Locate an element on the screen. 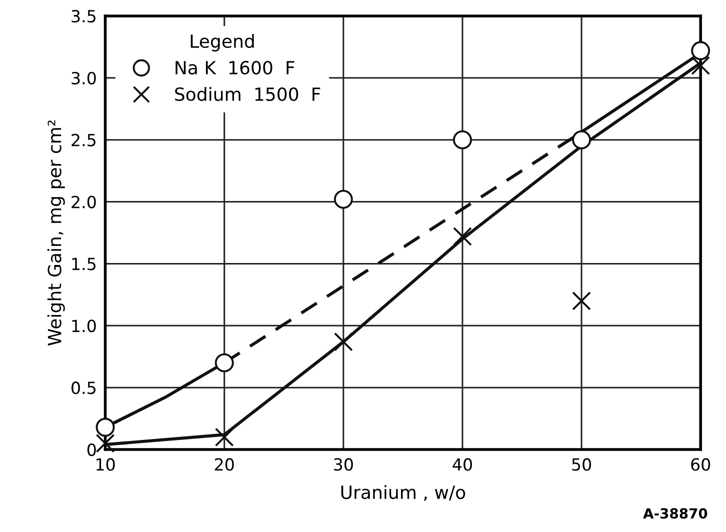  y-tick-label: 1.5 is located at coordinates (84, 264).